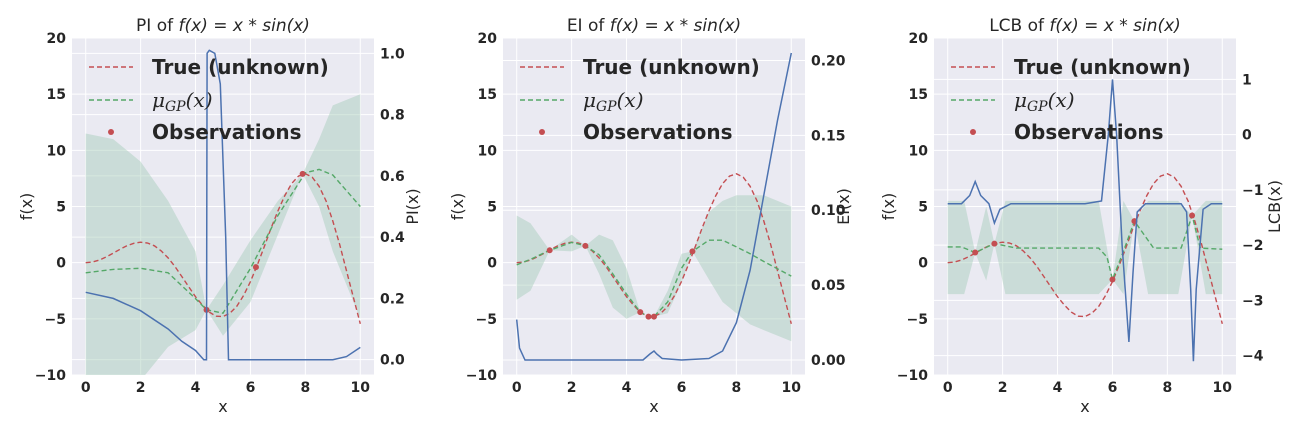 The image size is (1296, 432). What do you see at coordinates (1252, 246) in the screenshot?
I see `y2-tick-label: −2` at bounding box center [1252, 246].